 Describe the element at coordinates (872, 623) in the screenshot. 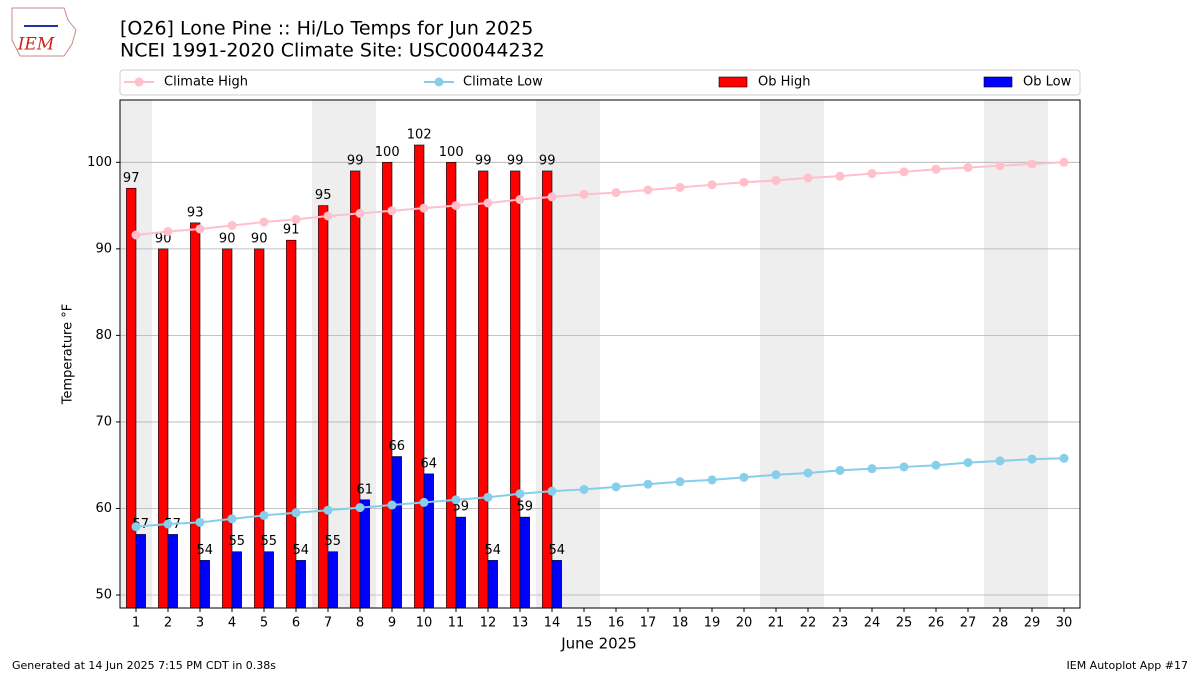

I see `x-tick-label: 24` at that location.